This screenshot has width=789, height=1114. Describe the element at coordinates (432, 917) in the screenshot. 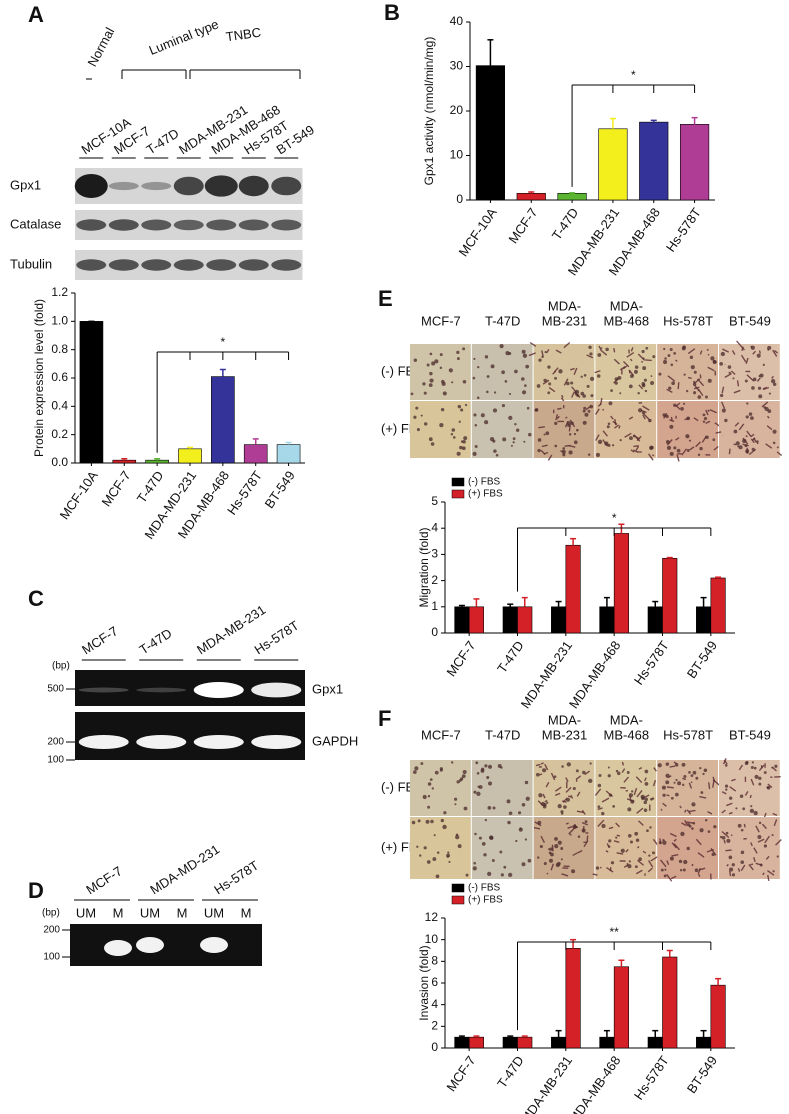

I see `y-tick-label: 12` at that location.